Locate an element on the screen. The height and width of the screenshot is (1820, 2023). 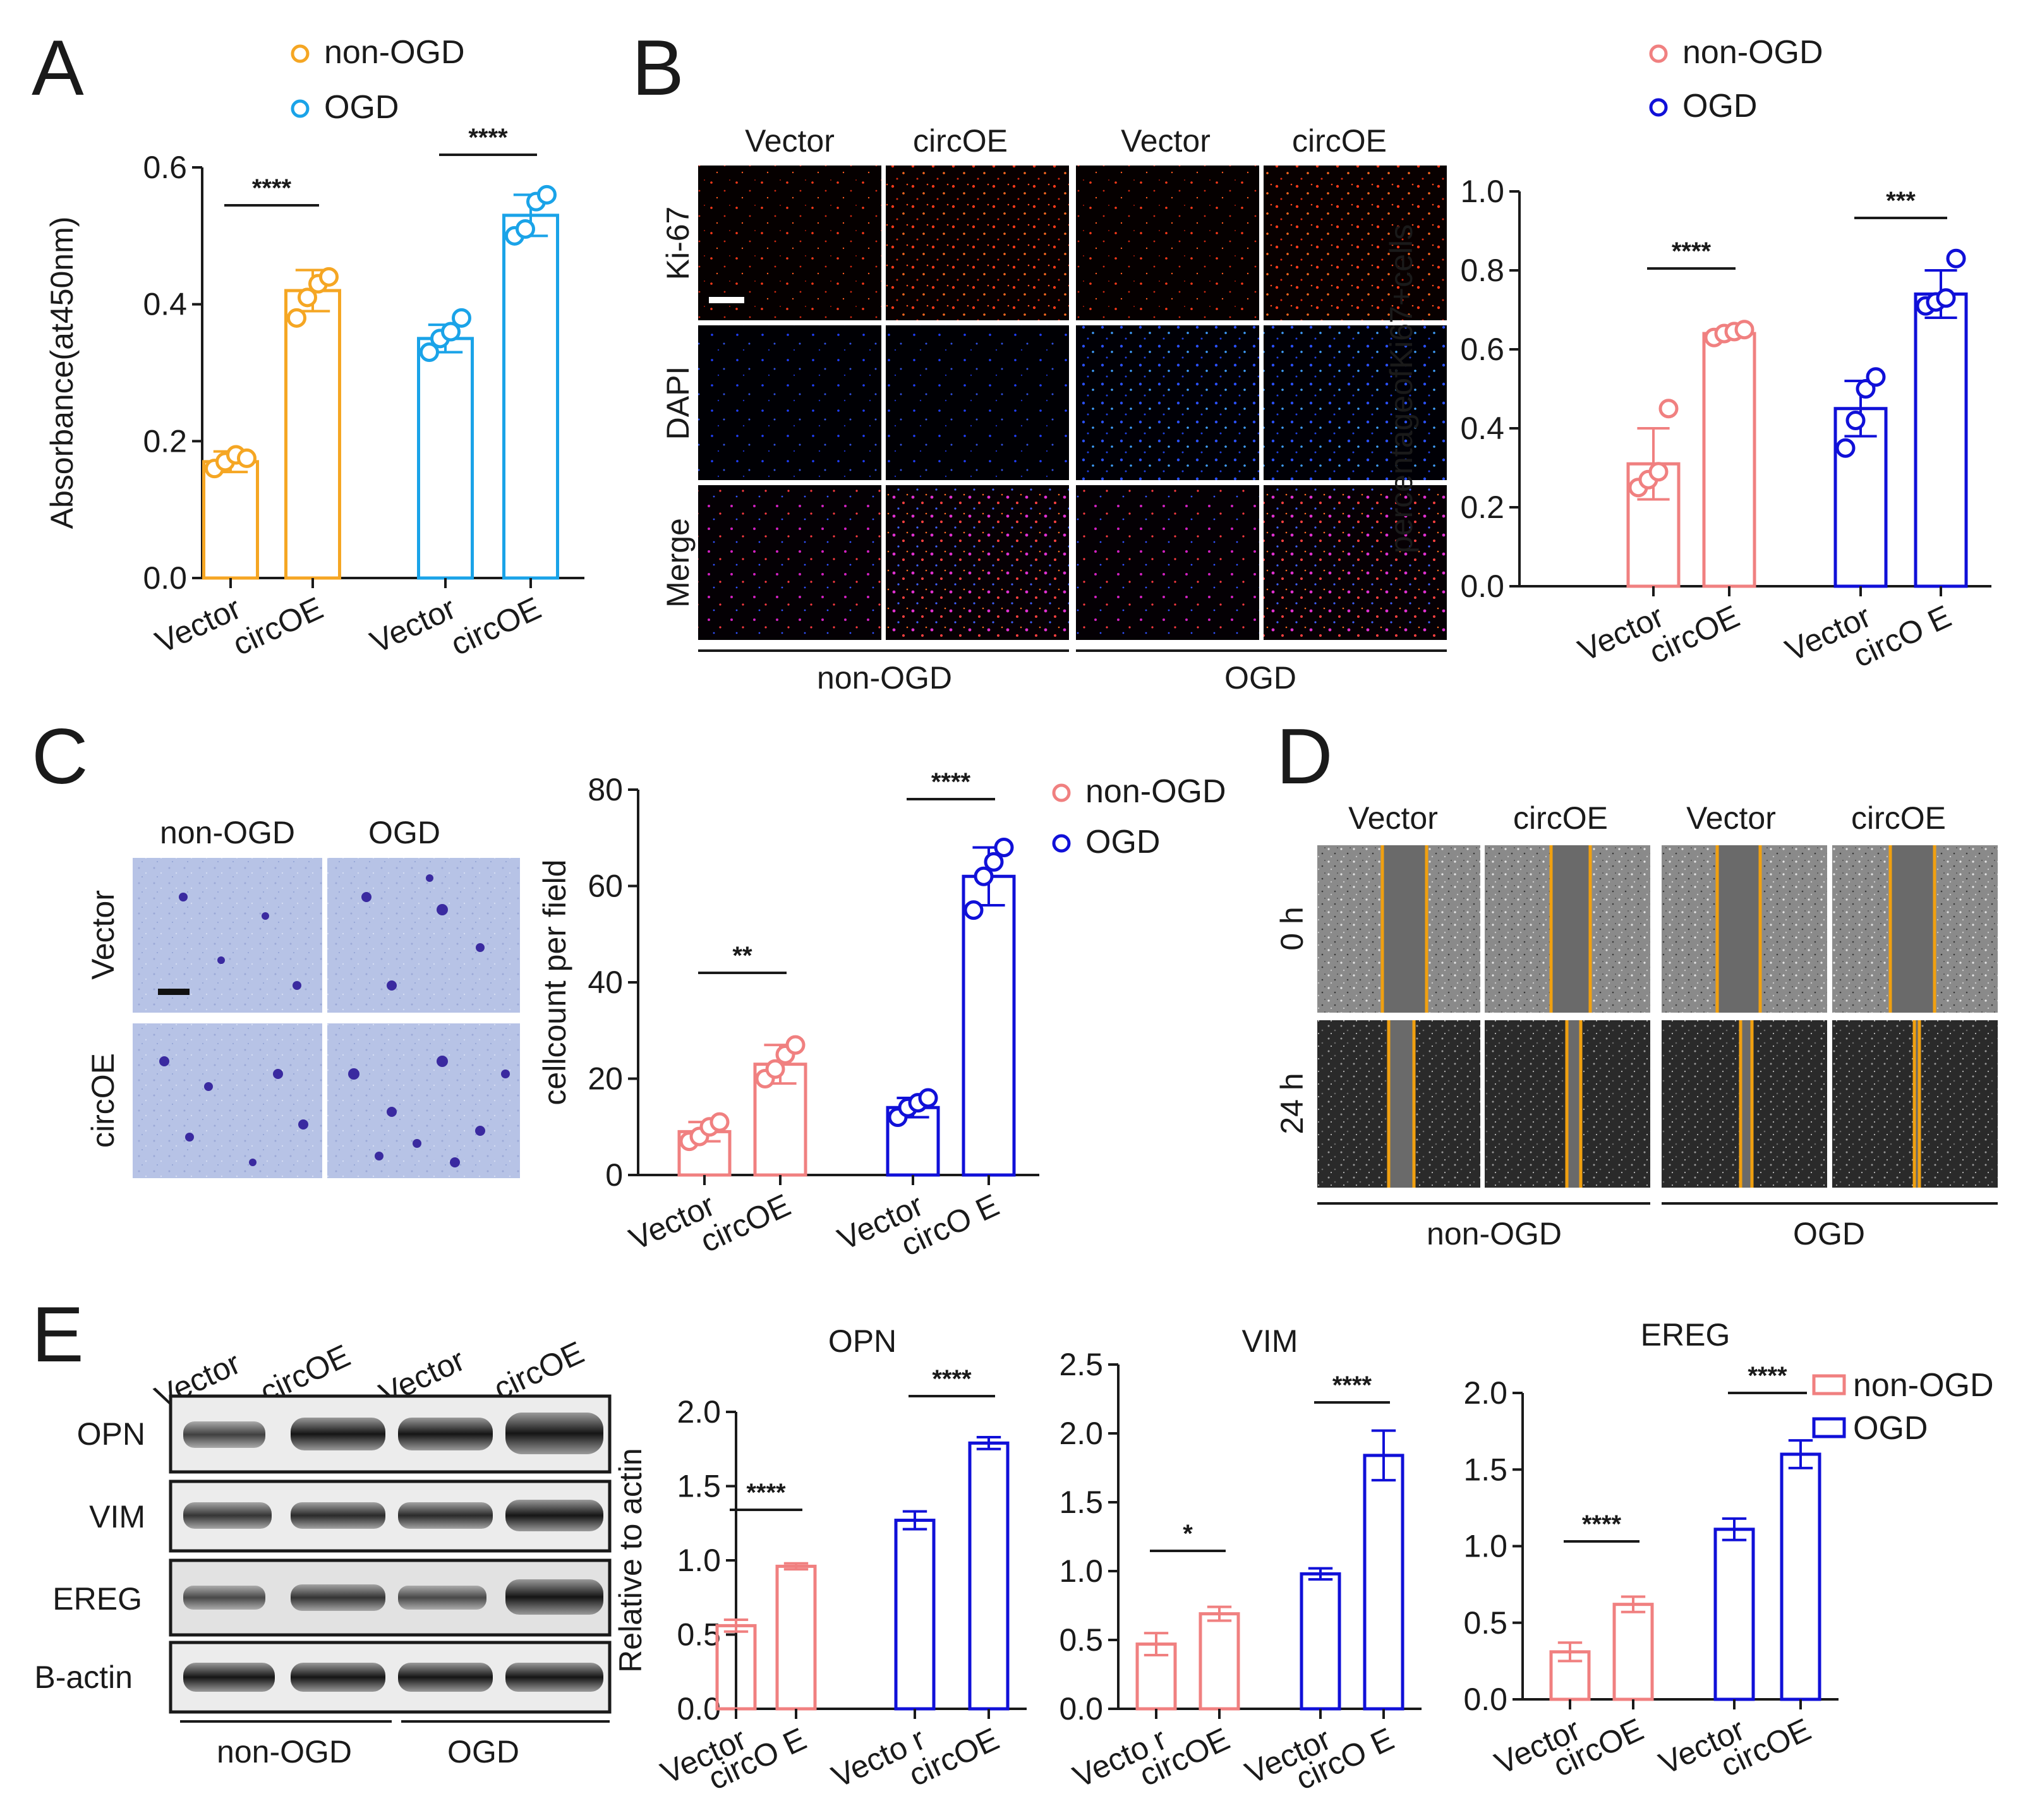
chart-title: EREG is located at coordinates (1686, 1335).